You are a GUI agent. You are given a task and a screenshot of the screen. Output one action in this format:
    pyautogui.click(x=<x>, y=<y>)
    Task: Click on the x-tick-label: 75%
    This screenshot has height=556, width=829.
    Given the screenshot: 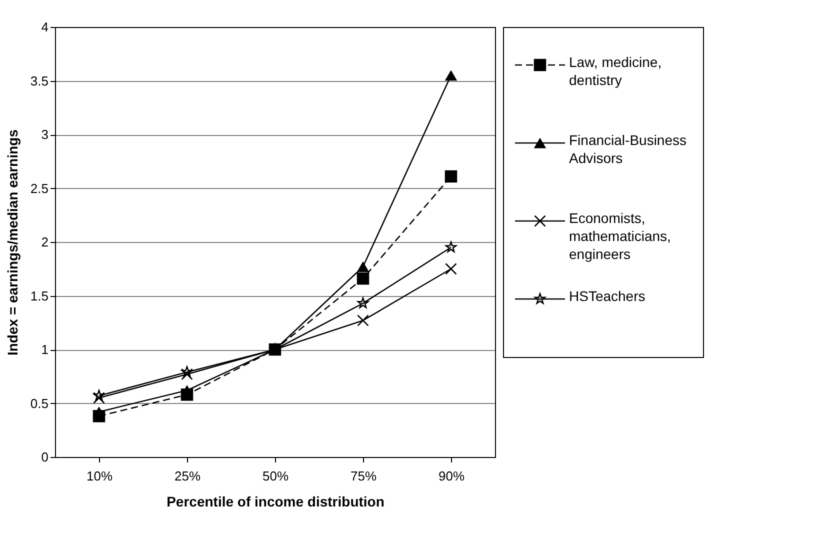 What is the action you would take?
    pyautogui.click(x=363, y=476)
    